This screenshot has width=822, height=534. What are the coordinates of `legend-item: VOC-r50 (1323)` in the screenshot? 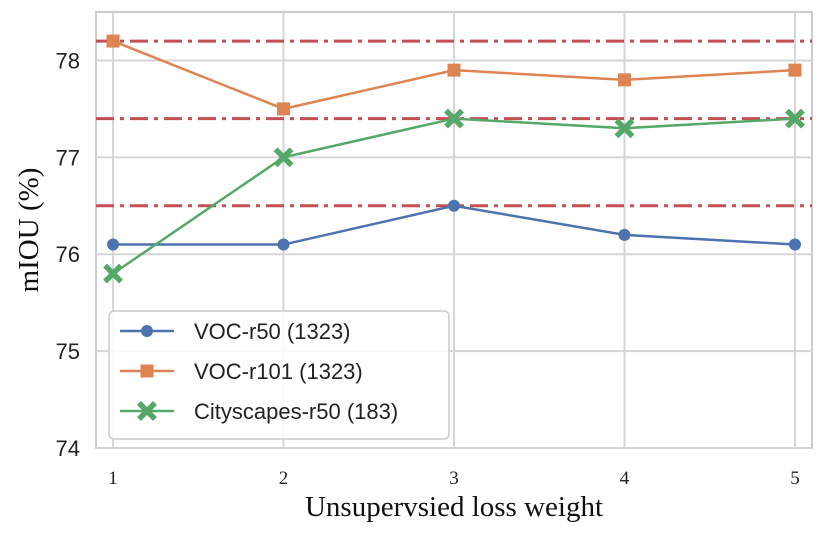 It's located at (235, 331).